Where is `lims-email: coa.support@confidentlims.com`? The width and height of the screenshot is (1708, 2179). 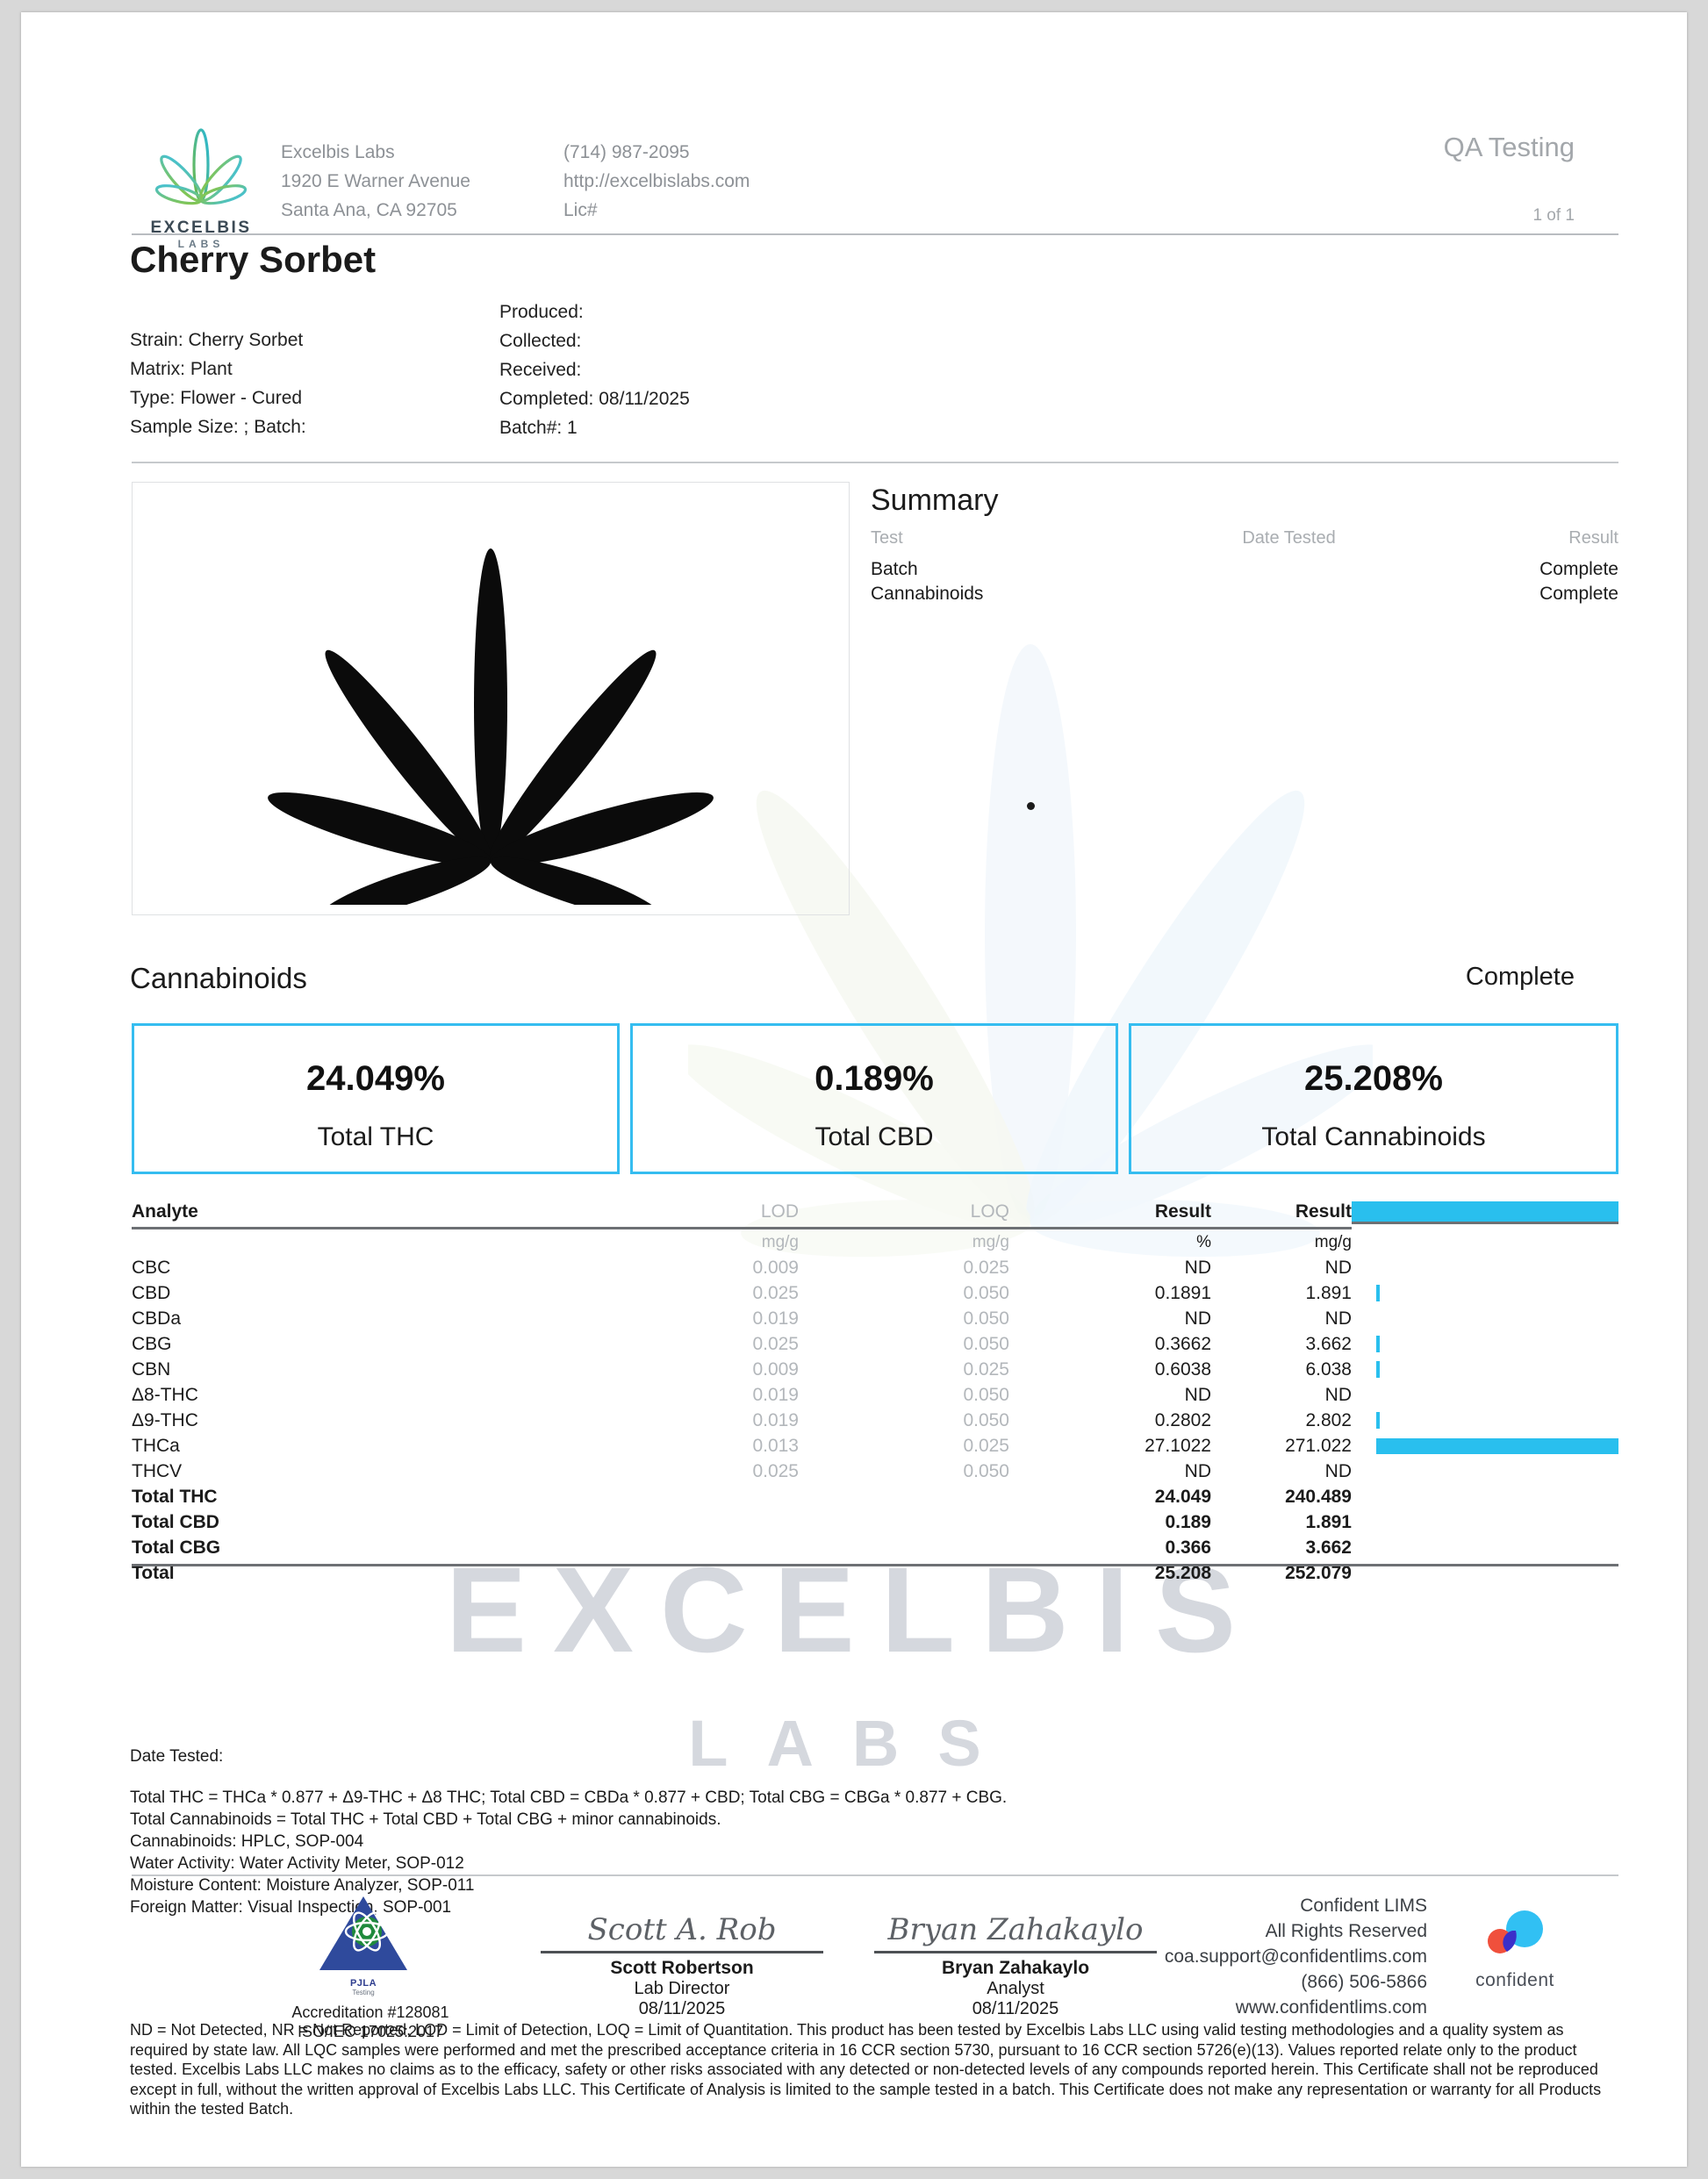
lims-email: coa.support@confidentlims.com is located at coordinates (1295, 1957).